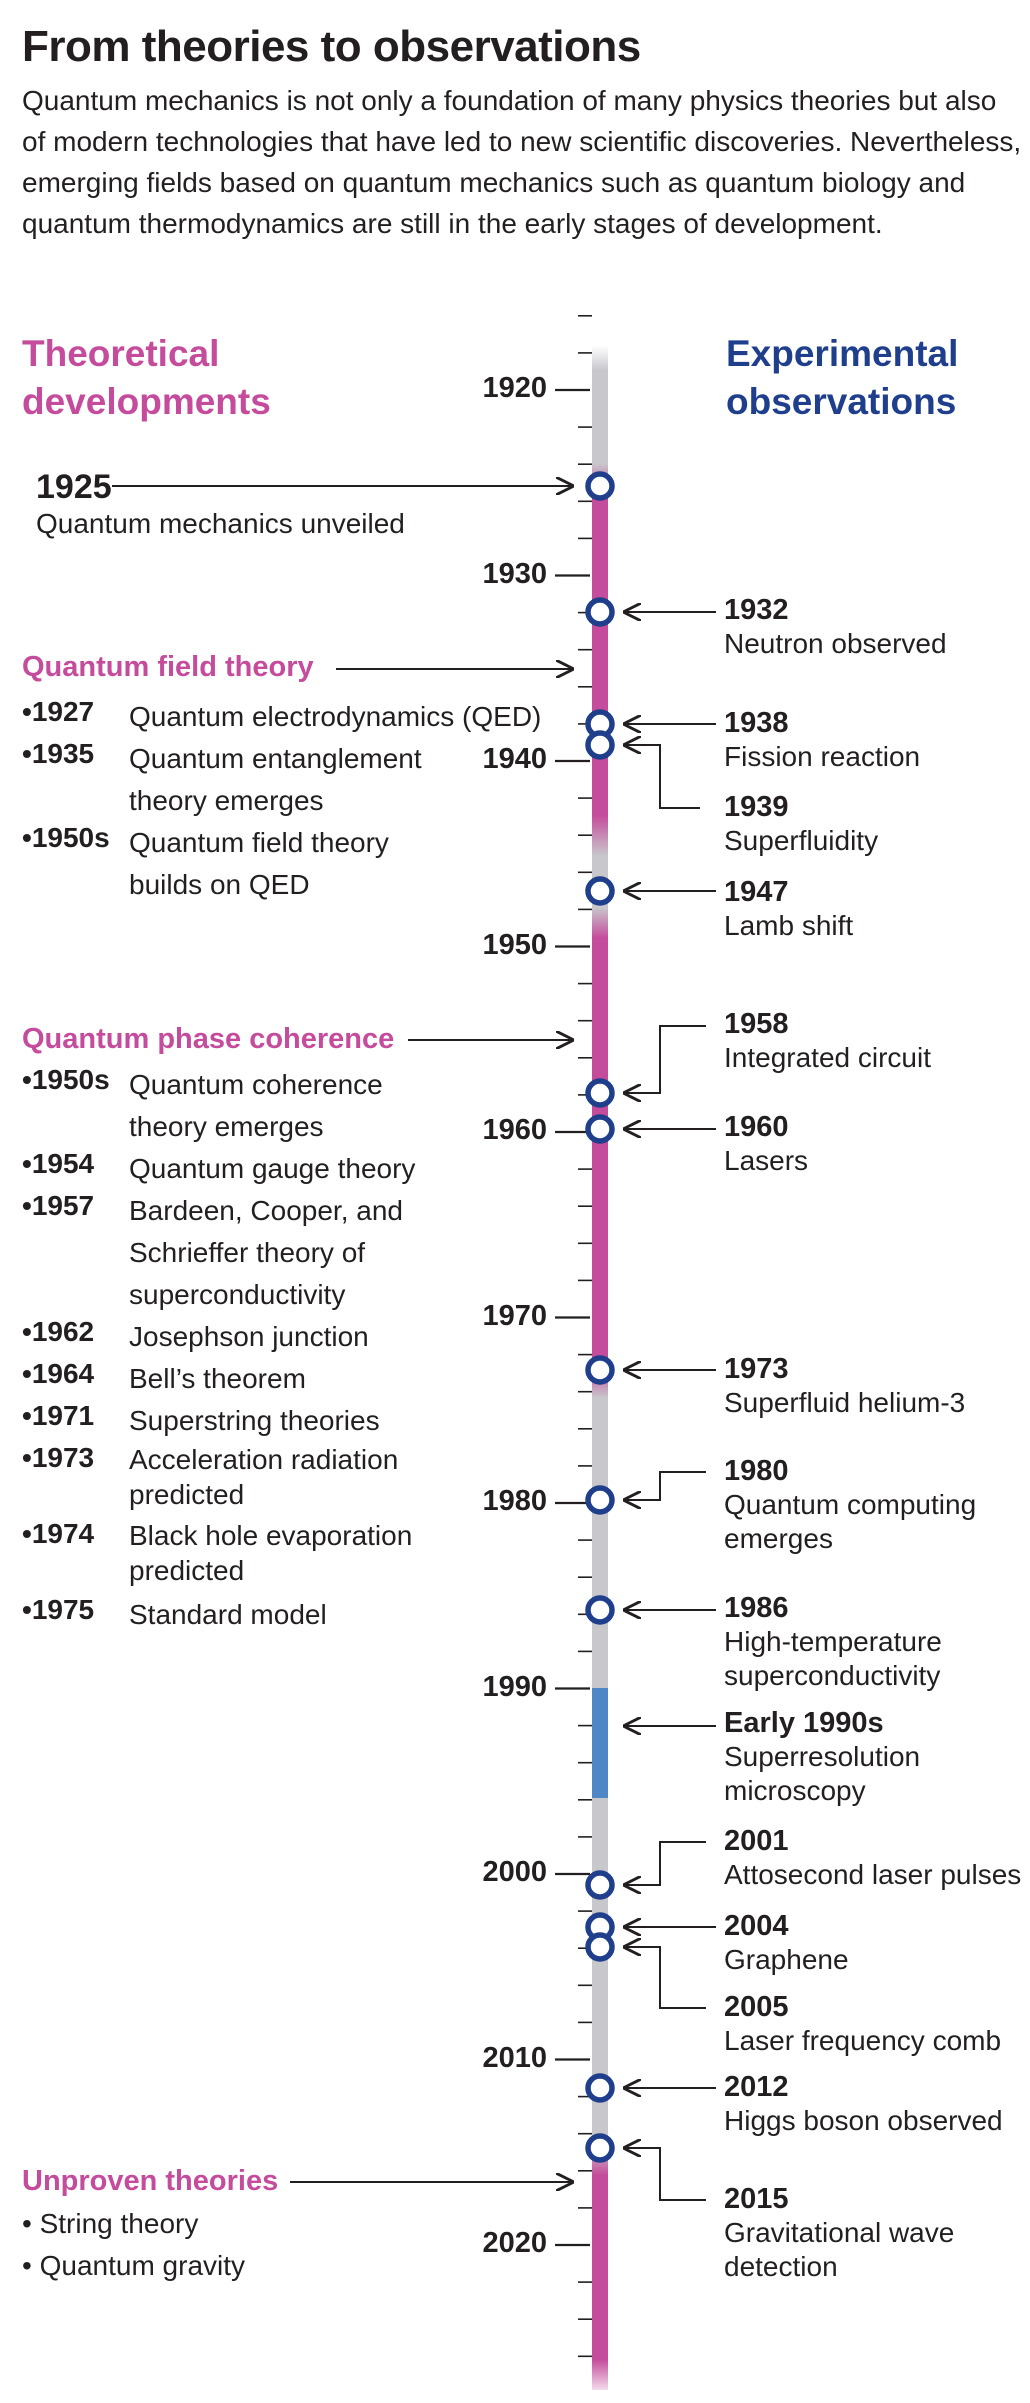  Describe the element at coordinates (275, 779) in the screenshot. I see `qft-item-text: Quantum entanglement theory emerges` at that location.